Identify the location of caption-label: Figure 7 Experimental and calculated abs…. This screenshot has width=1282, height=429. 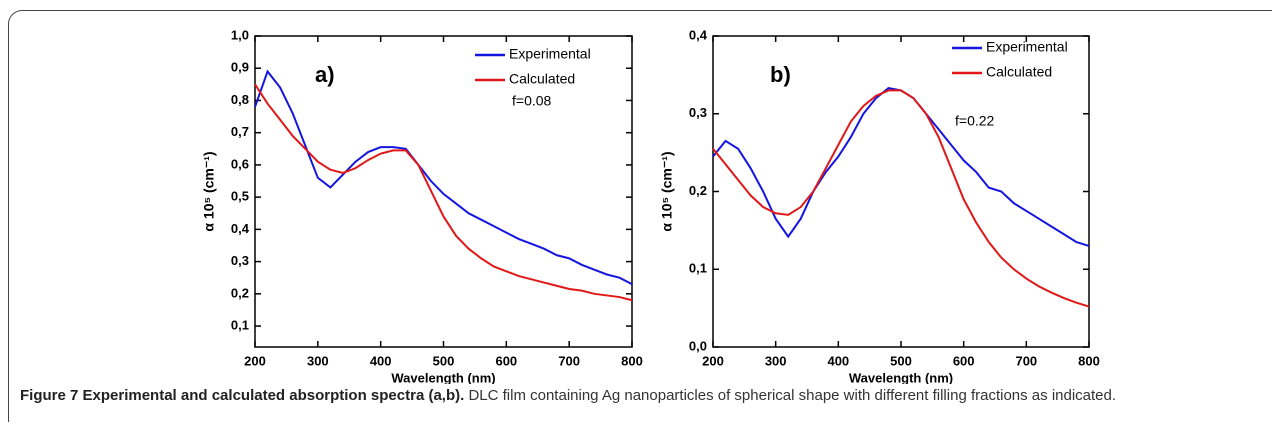
(242, 395).